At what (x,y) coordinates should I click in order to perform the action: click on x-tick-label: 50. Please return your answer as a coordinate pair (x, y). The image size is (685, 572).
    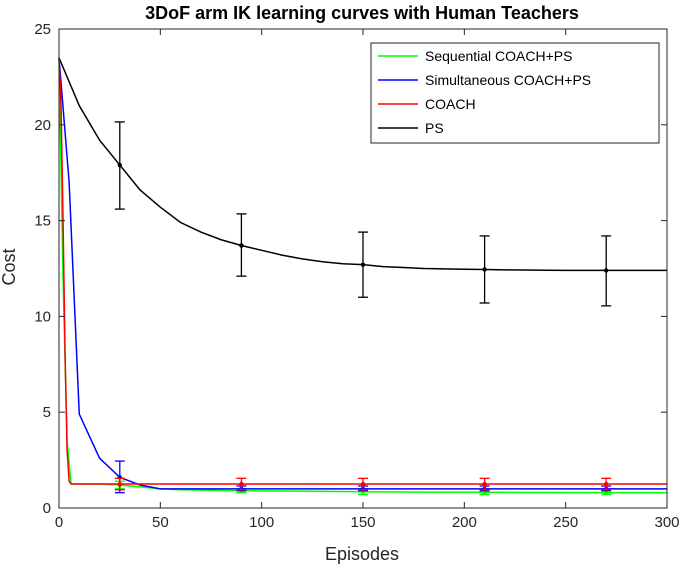
    Looking at the image, I should click on (160, 522).